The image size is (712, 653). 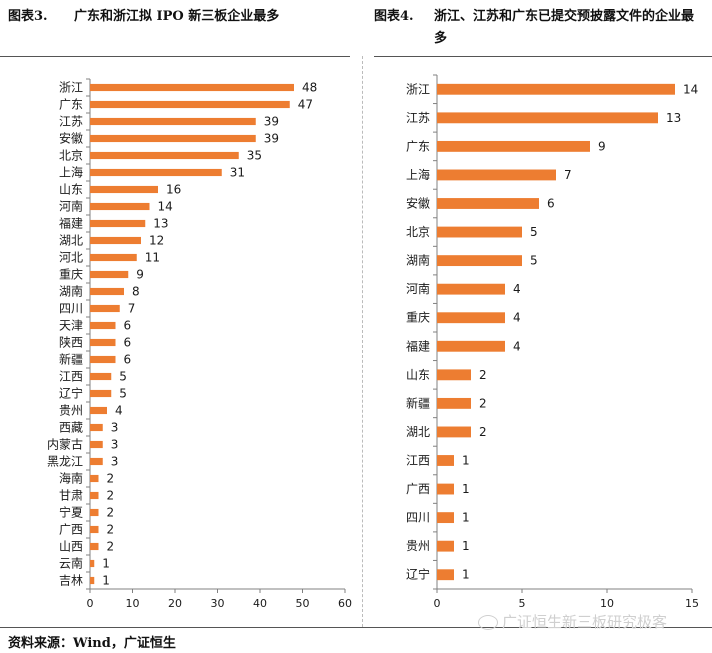 I want to click on left-category-label: 上海, so click(x=71, y=172).